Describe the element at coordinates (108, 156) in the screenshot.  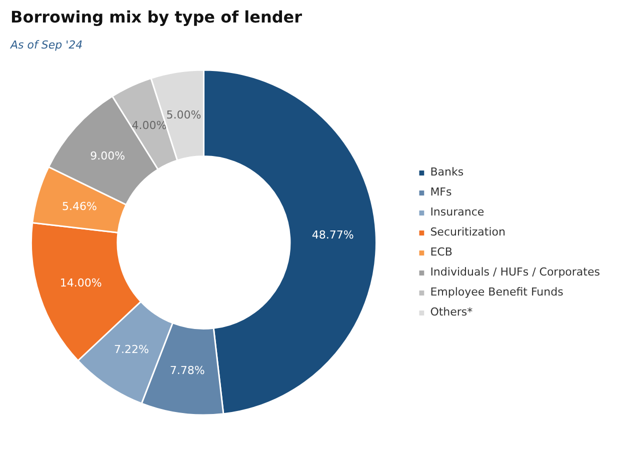
I see `data-label: 9.00%` at that location.